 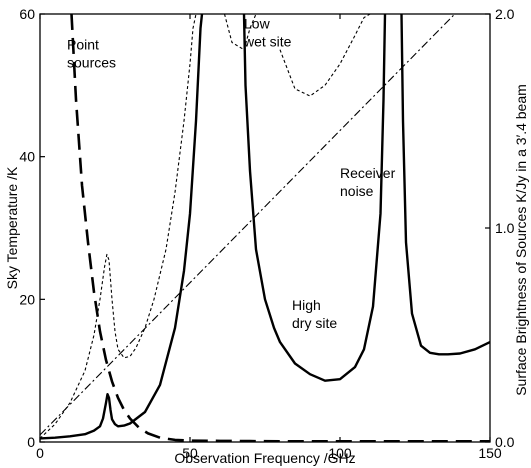 I want to click on y-tick-label: 40, so click(x=27, y=157).